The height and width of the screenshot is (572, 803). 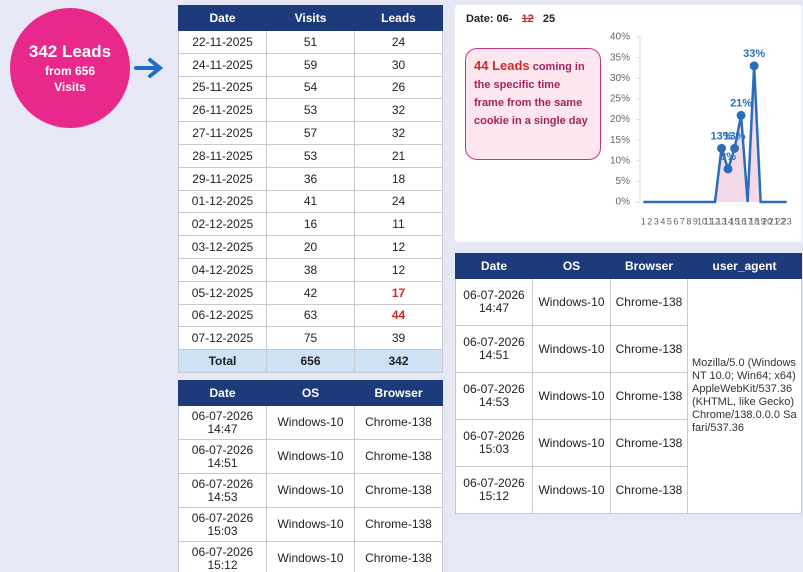 I want to click on x-tick-label: 20, so click(x=767, y=221).